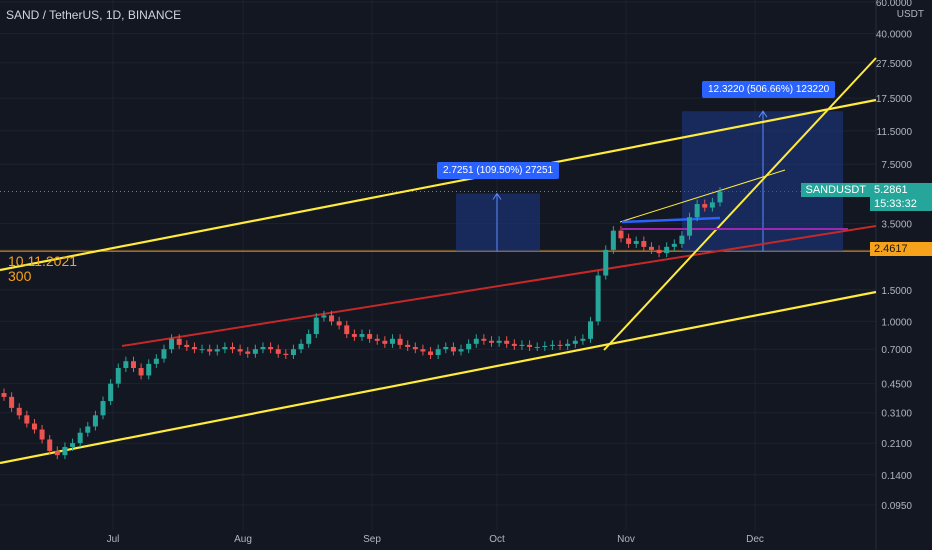  I want to click on symbol-title: SAND / TetherUS, 1D, BINANCE, so click(94, 15).